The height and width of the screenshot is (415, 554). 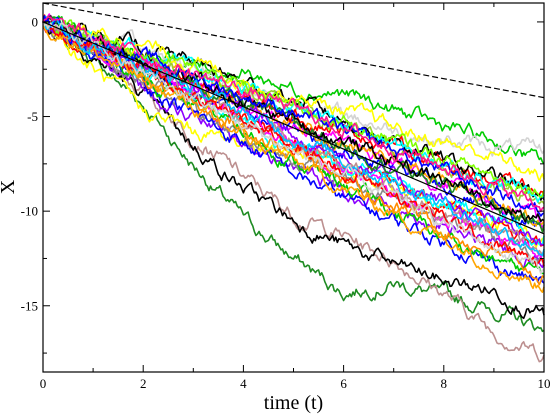 I want to click on x-tick-label: 0, so click(x=43, y=383).